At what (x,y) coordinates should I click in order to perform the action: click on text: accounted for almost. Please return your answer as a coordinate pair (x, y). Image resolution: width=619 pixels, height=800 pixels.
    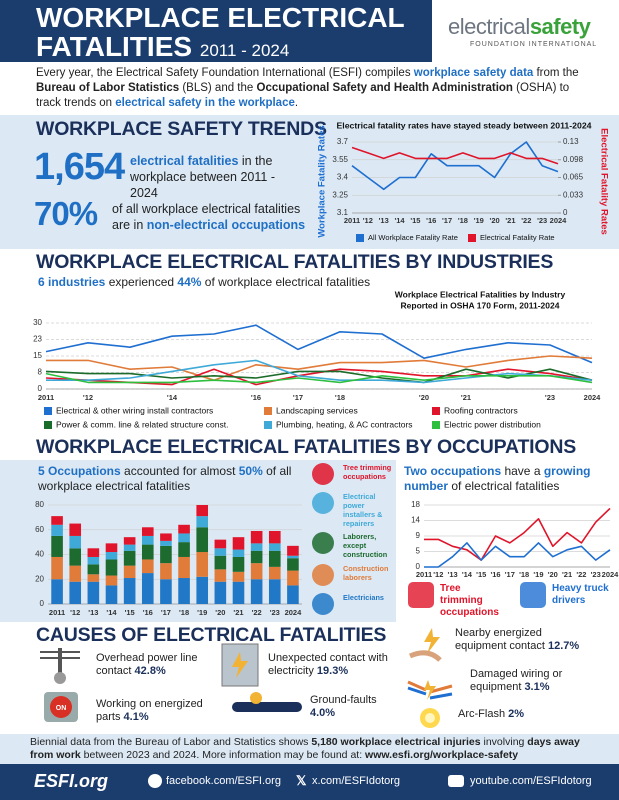
    Looking at the image, I should click on (179, 471).